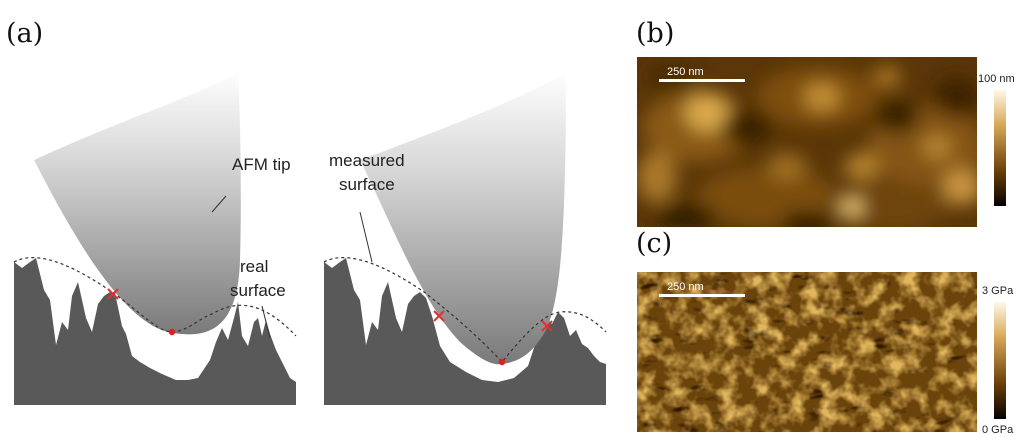  I want to click on cross-marker-left, so click(113, 294).